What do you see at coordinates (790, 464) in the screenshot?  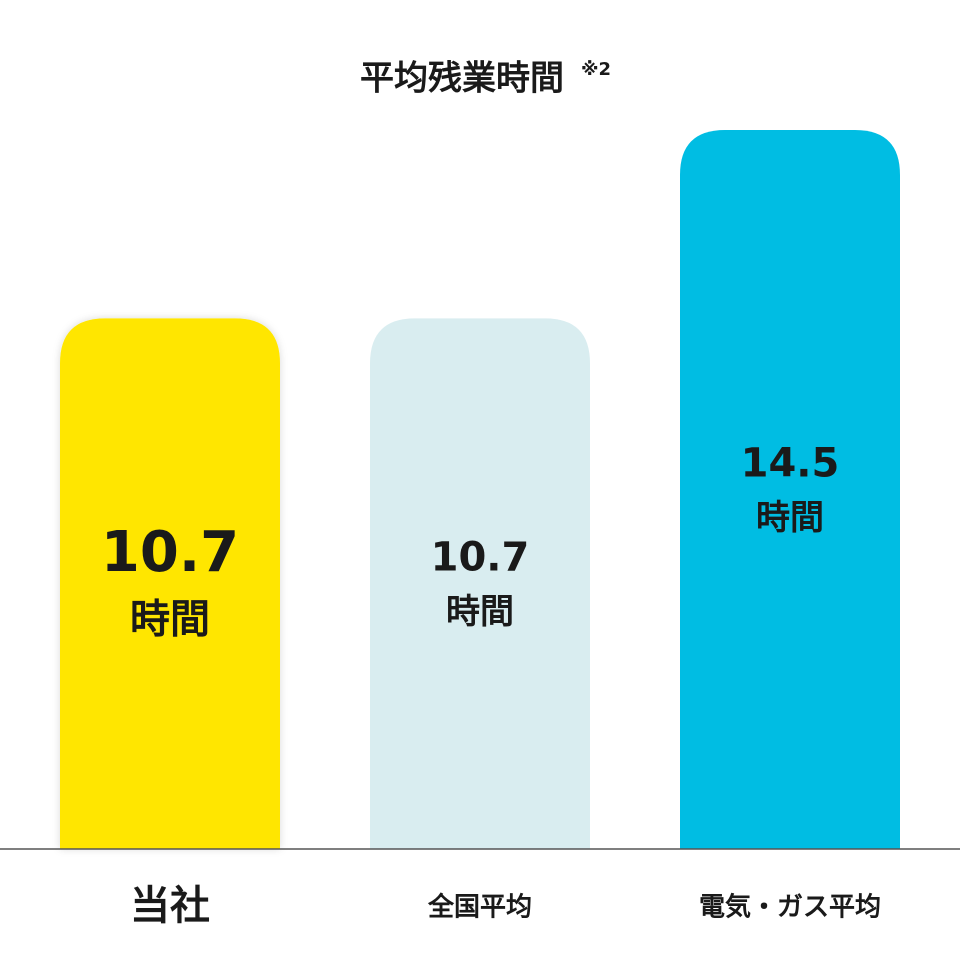 I see `value-label: 14.5` at bounding box center [790, 464].